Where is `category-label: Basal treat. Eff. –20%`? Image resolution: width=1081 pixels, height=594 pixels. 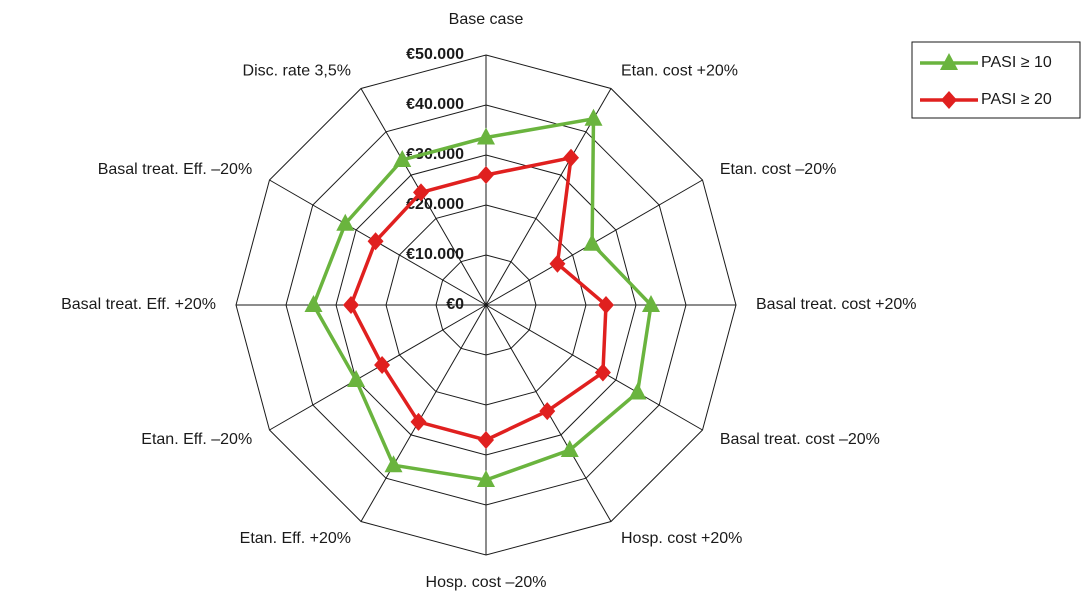
category-label: Basal treat. Eff. –20% is located at coordinates (175, 169).